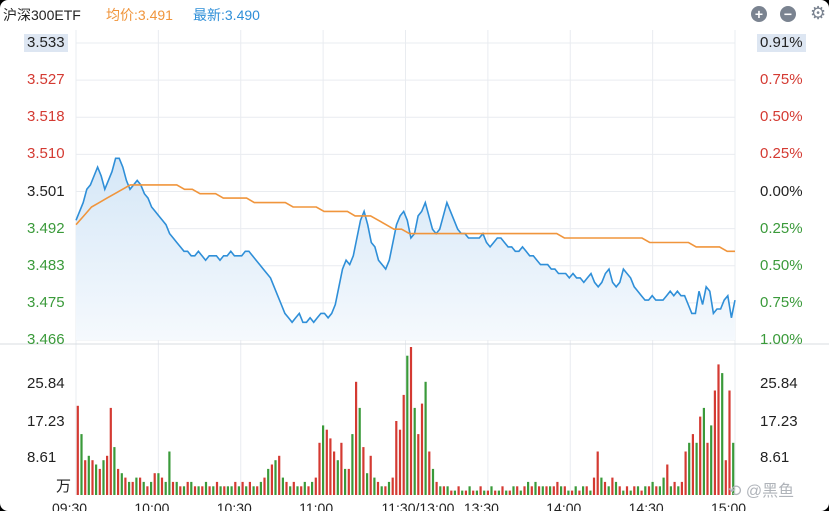 This screenshot has height=511, width=829. I want to click on price-tick-label: 3.533, so click(46, 43).